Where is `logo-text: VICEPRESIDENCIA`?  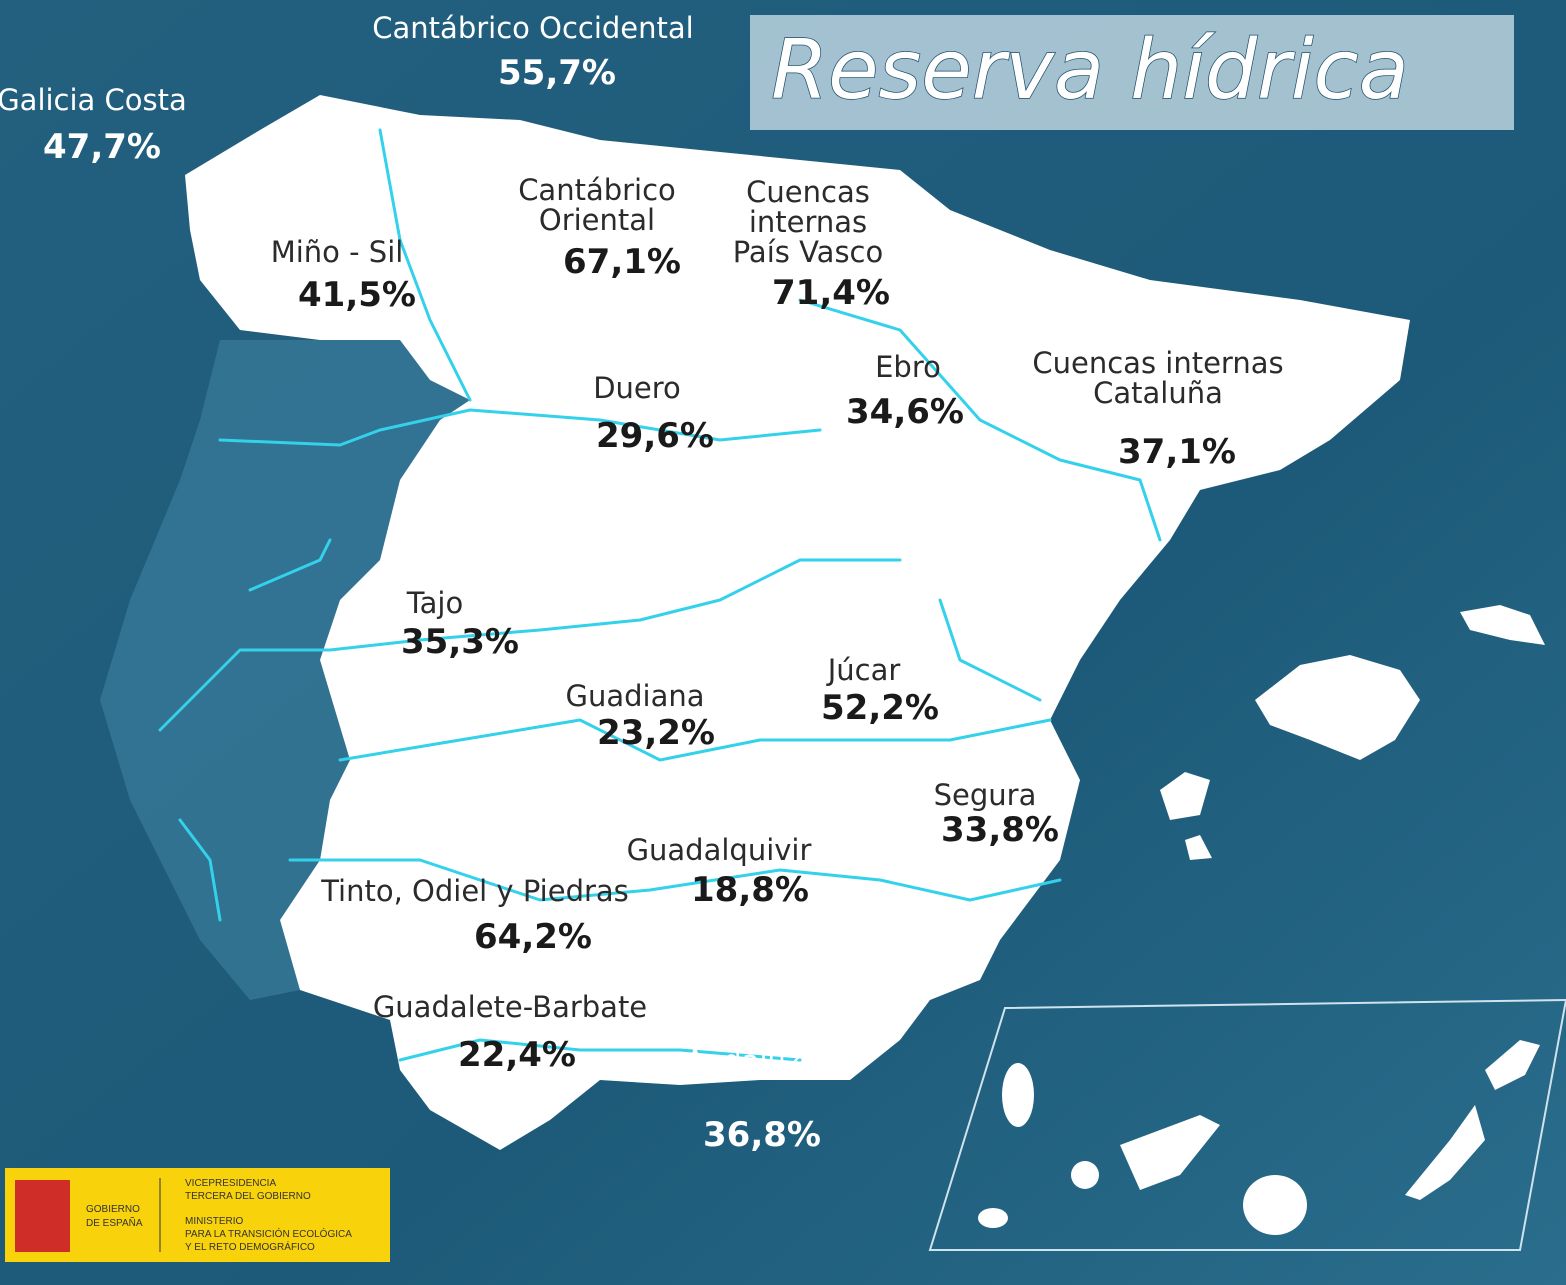
logo-text: VICEPRESIDENCIA is located at coordinates (230, 1183).